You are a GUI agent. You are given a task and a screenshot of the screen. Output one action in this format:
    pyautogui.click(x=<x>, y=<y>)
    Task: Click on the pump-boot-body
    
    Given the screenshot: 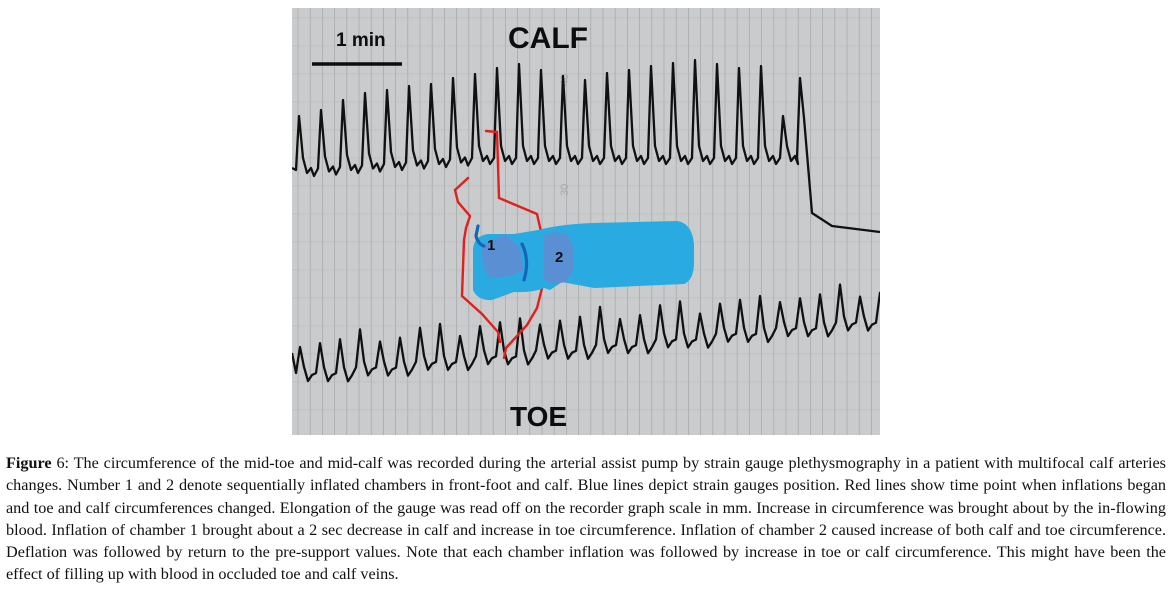 What is the action you would take?
    pyautogui.click(x=583, y=261)
    